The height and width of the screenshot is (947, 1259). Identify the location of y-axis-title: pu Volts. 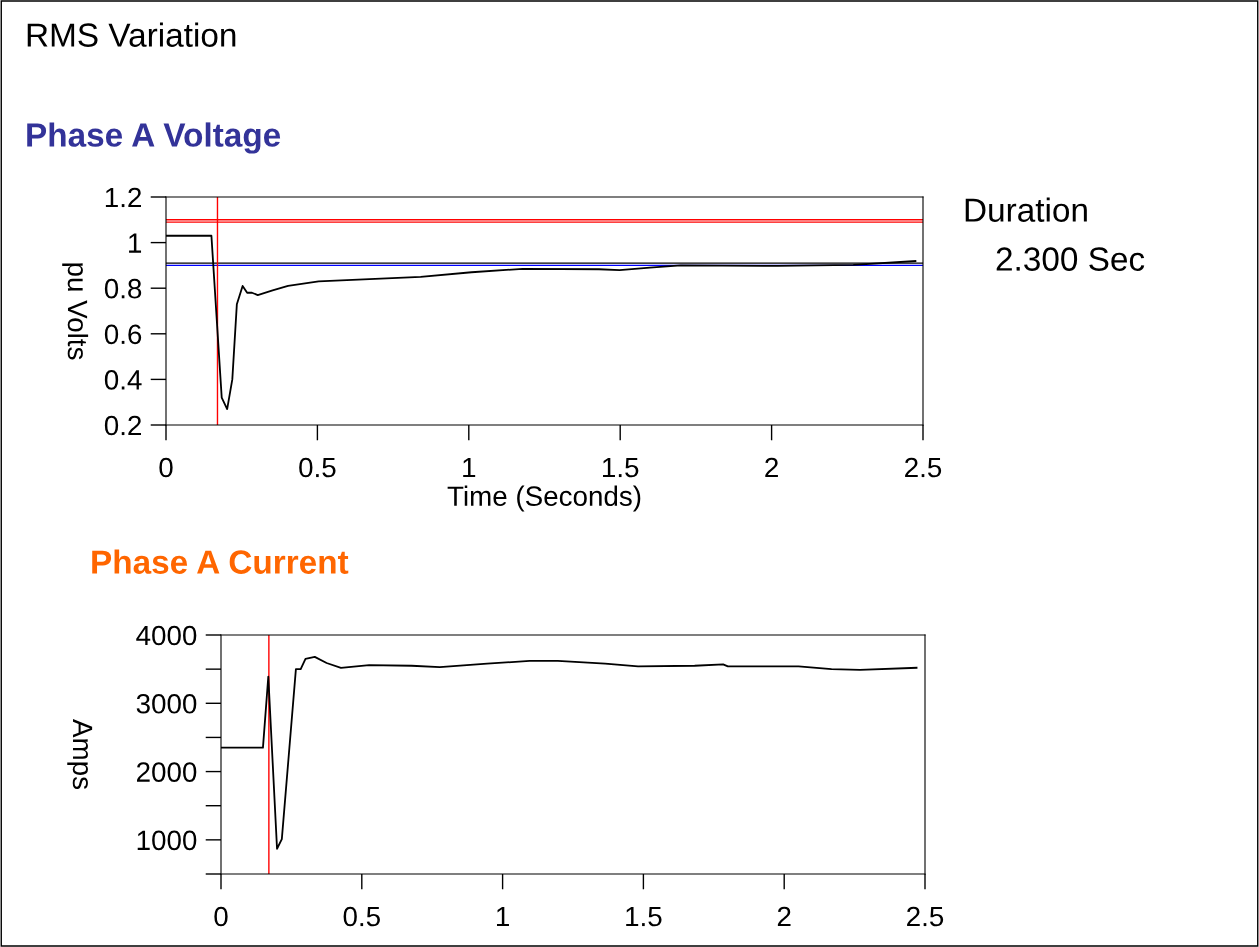
(75, 311).